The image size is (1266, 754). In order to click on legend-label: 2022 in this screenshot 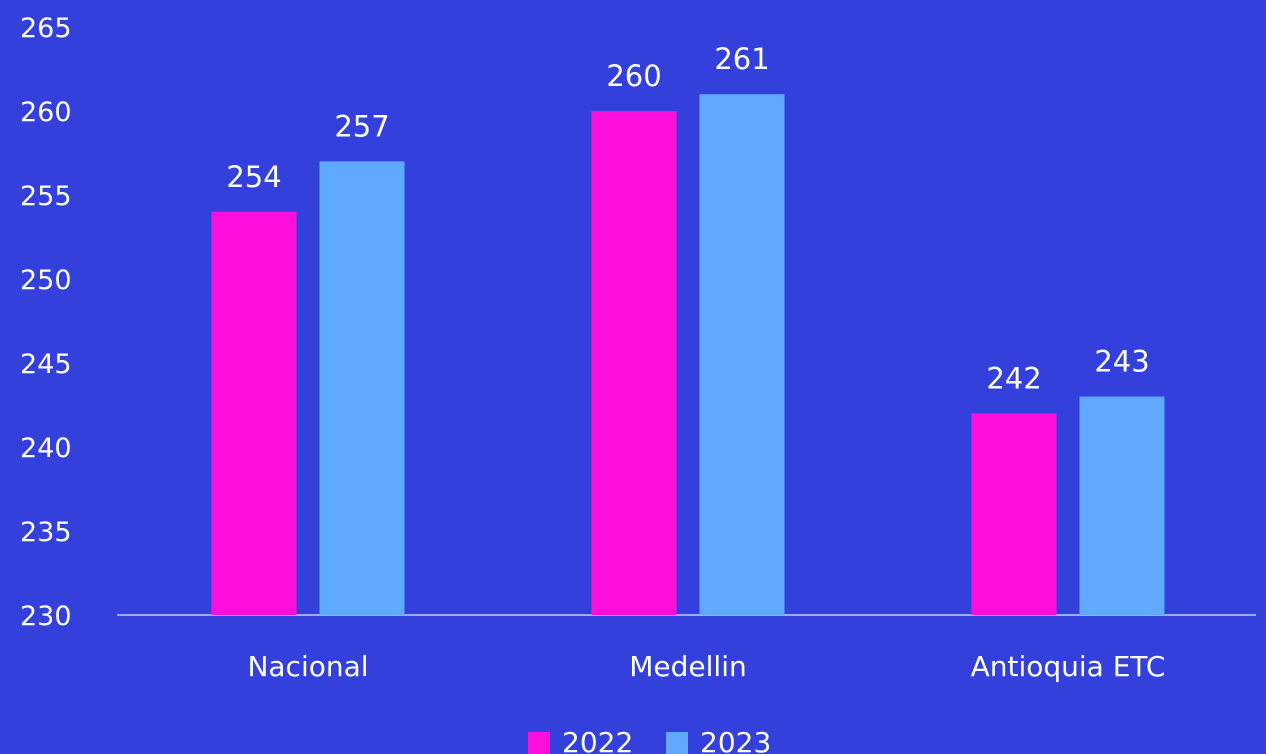, I will do `click(597, 740)`.